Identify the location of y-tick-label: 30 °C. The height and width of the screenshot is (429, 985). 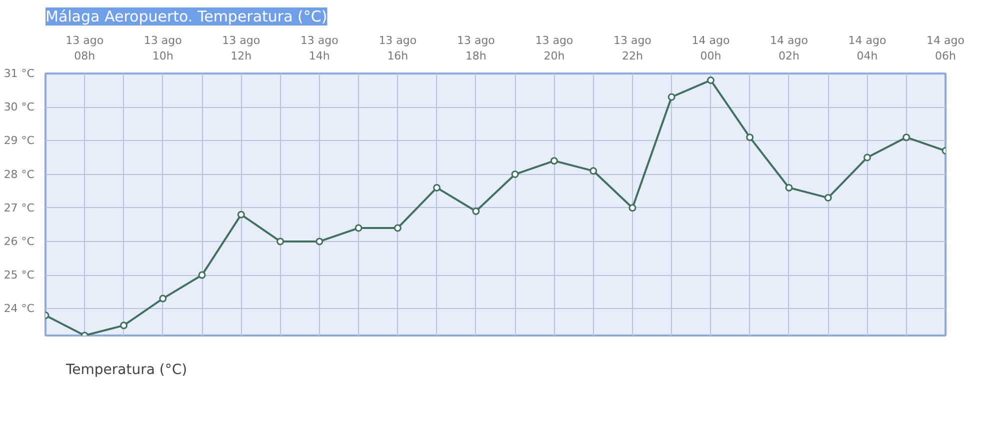
(19, 107).